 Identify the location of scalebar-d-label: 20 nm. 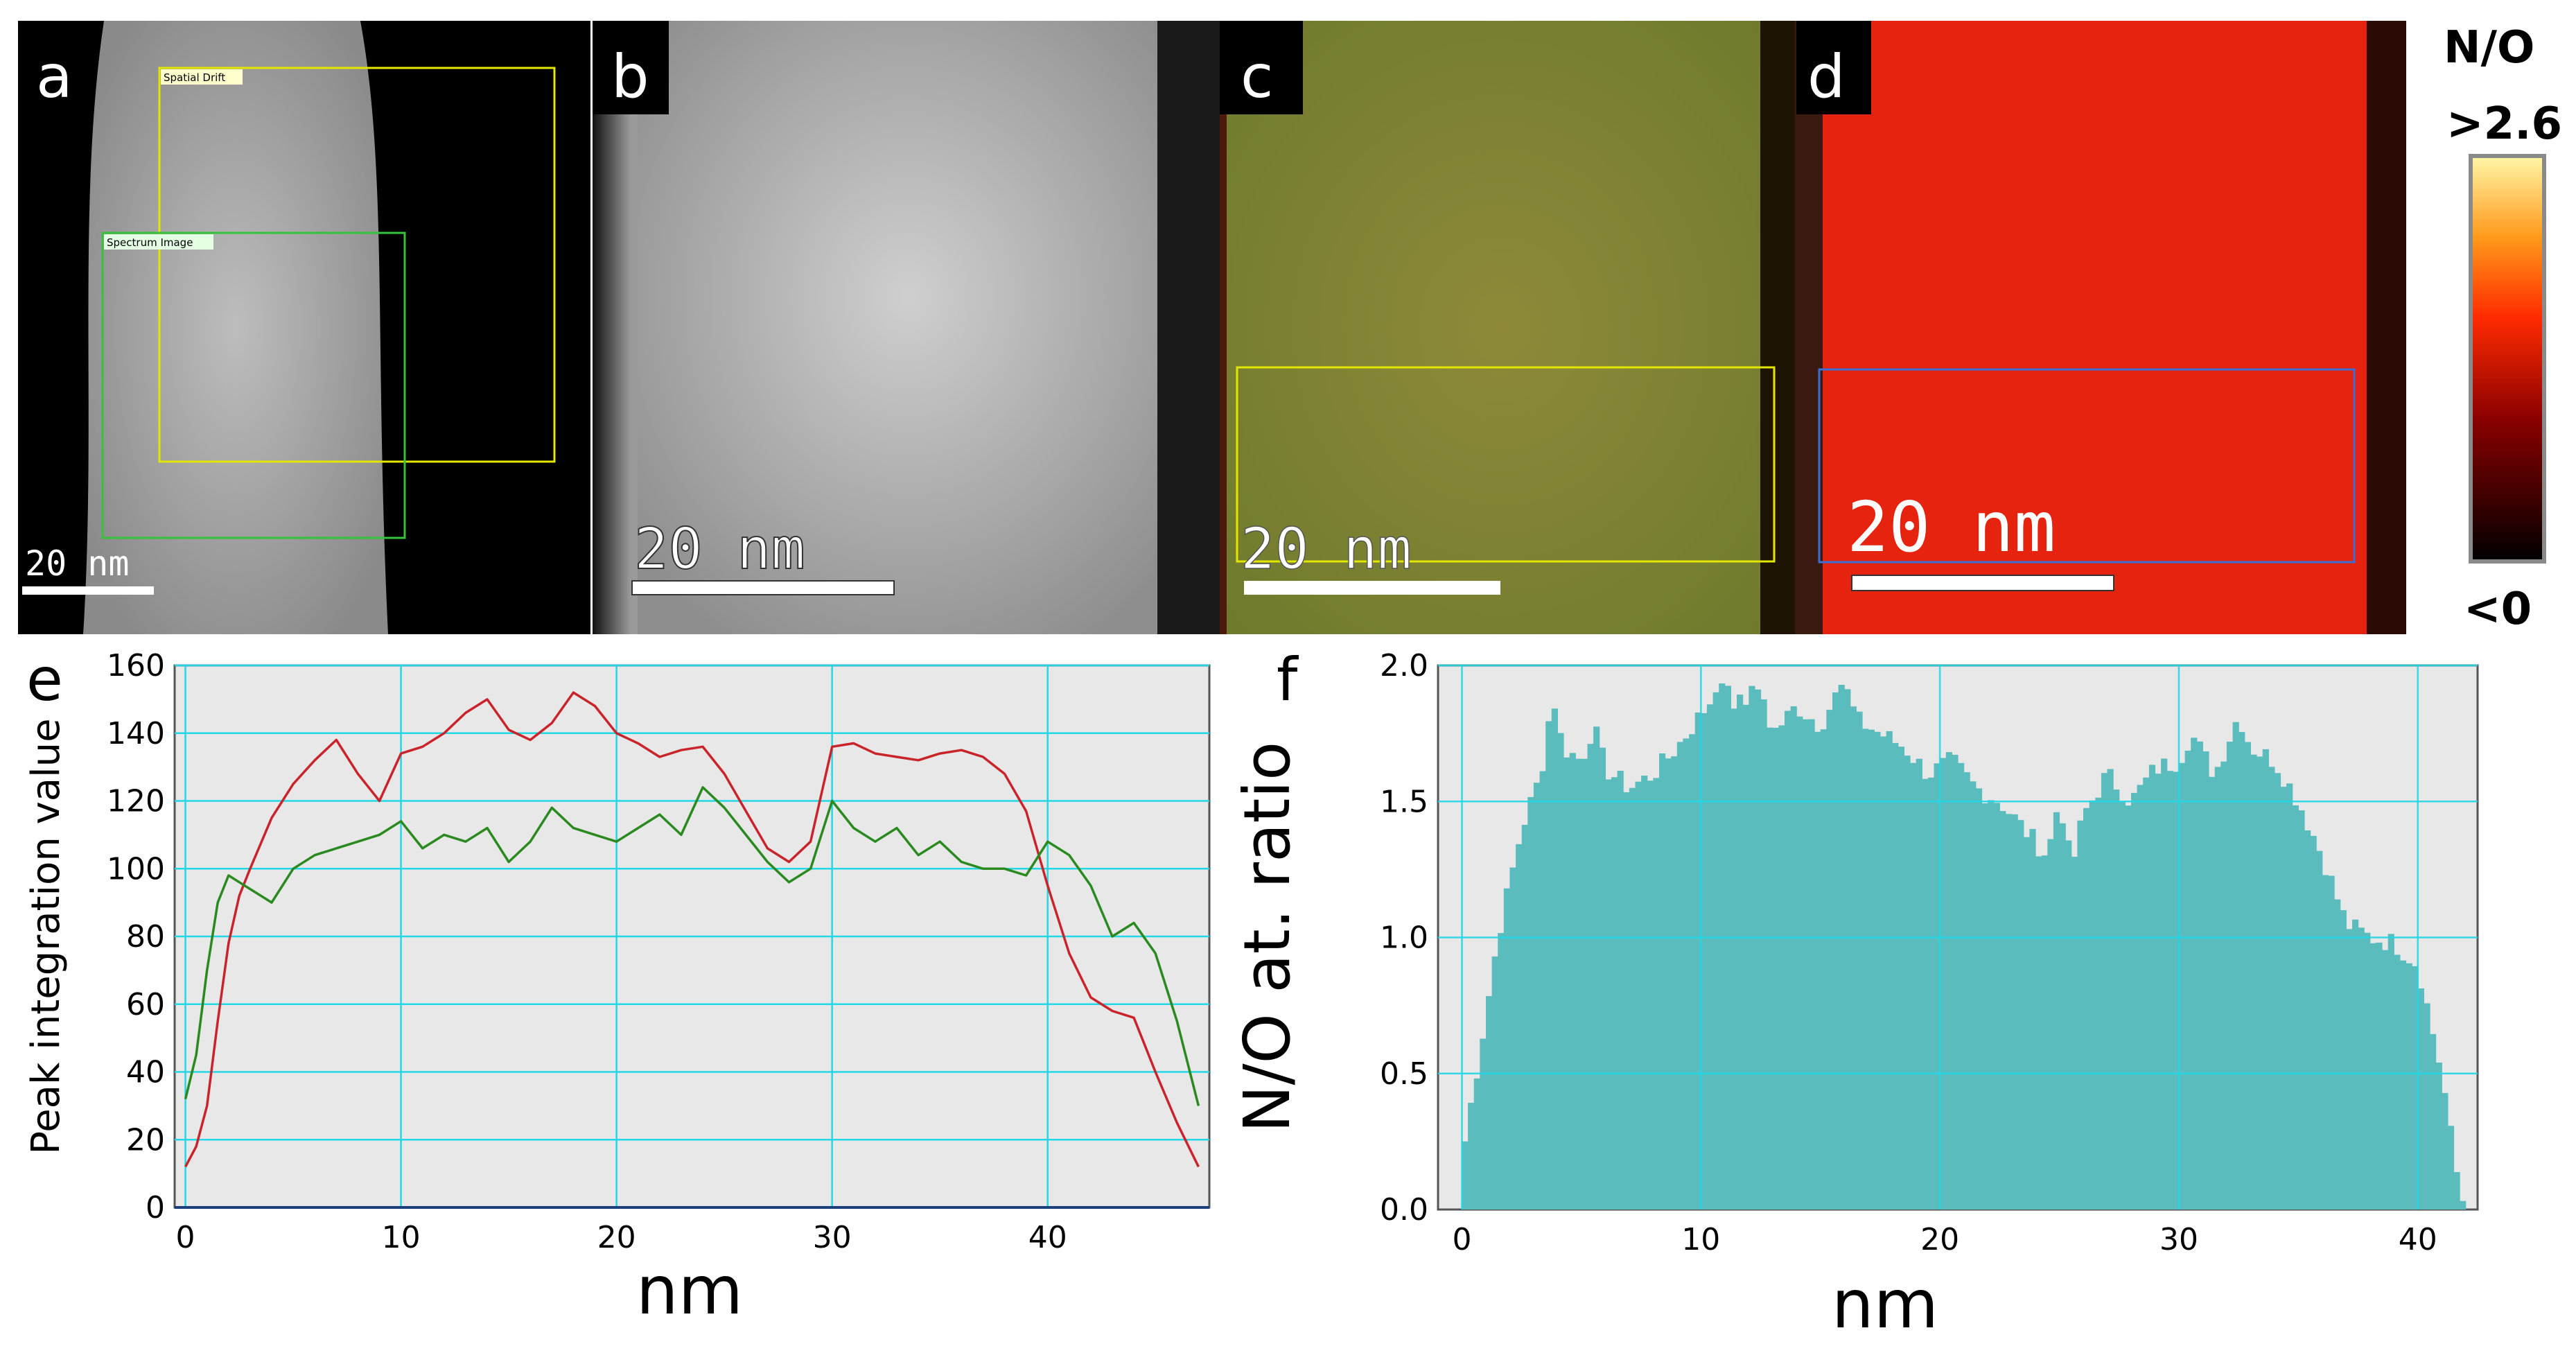
(1951, 527).